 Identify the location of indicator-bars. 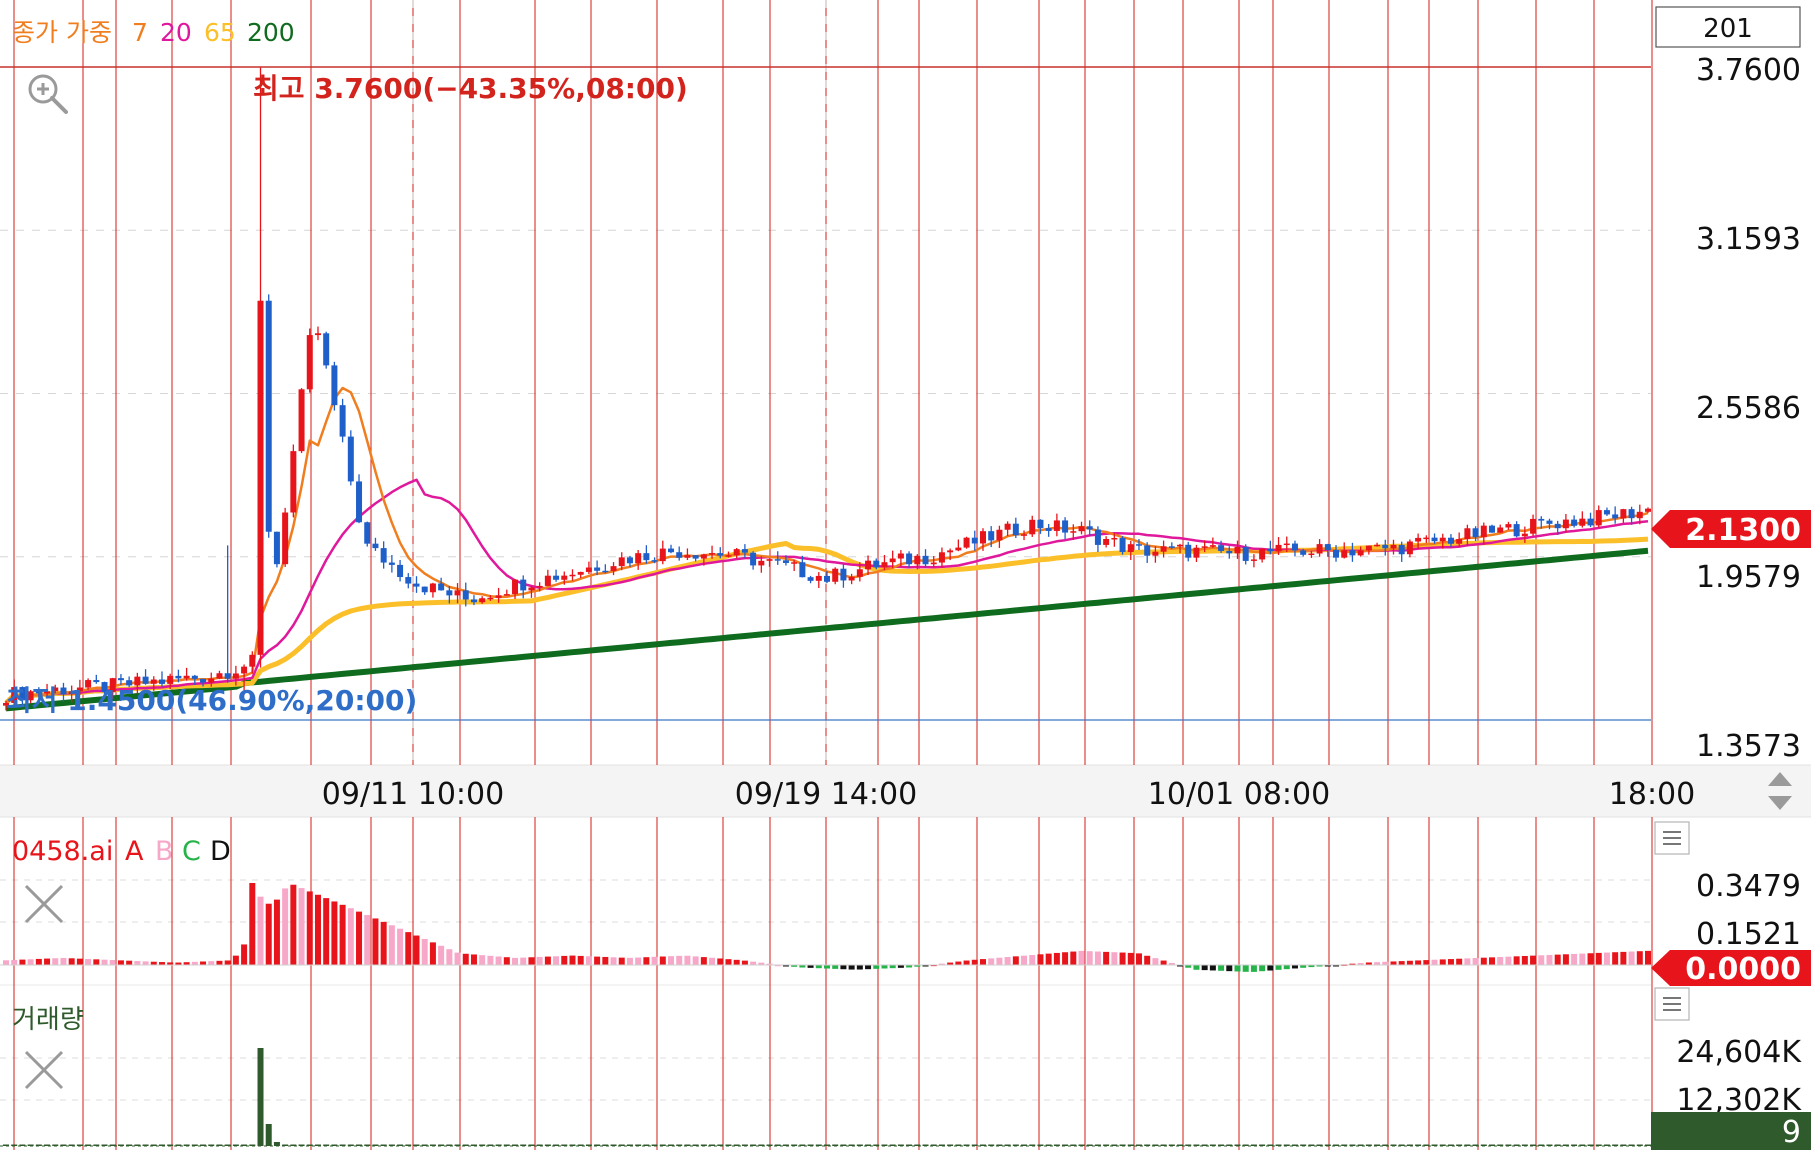
(827, 927).